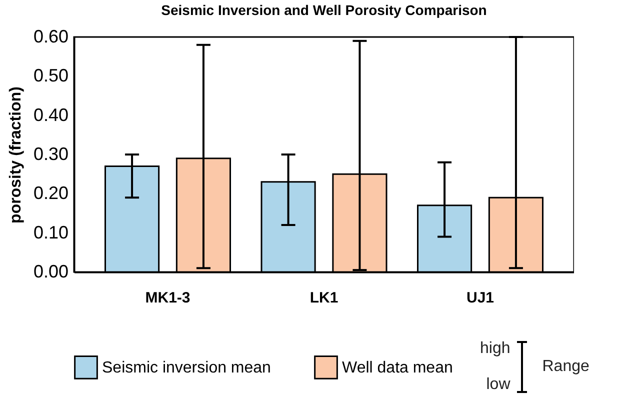  I want to click on x-tick-label: MK1-3, so click(167, 298).